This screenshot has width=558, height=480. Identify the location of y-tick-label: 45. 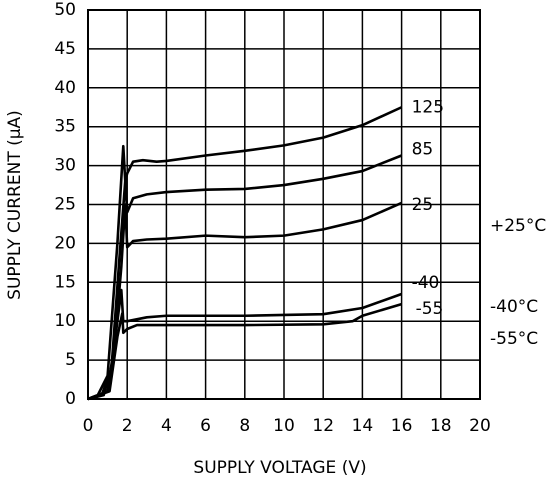
(65, 49).